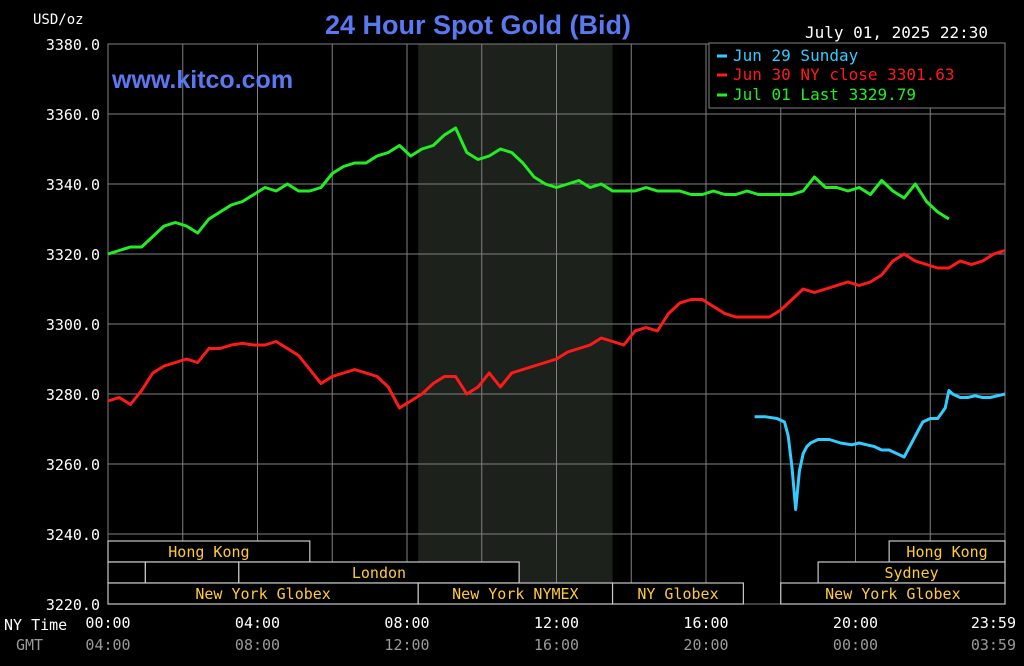 The image size is (1024, 666). I want to click on y-tick-label: 3340.0, so click(73, 185).